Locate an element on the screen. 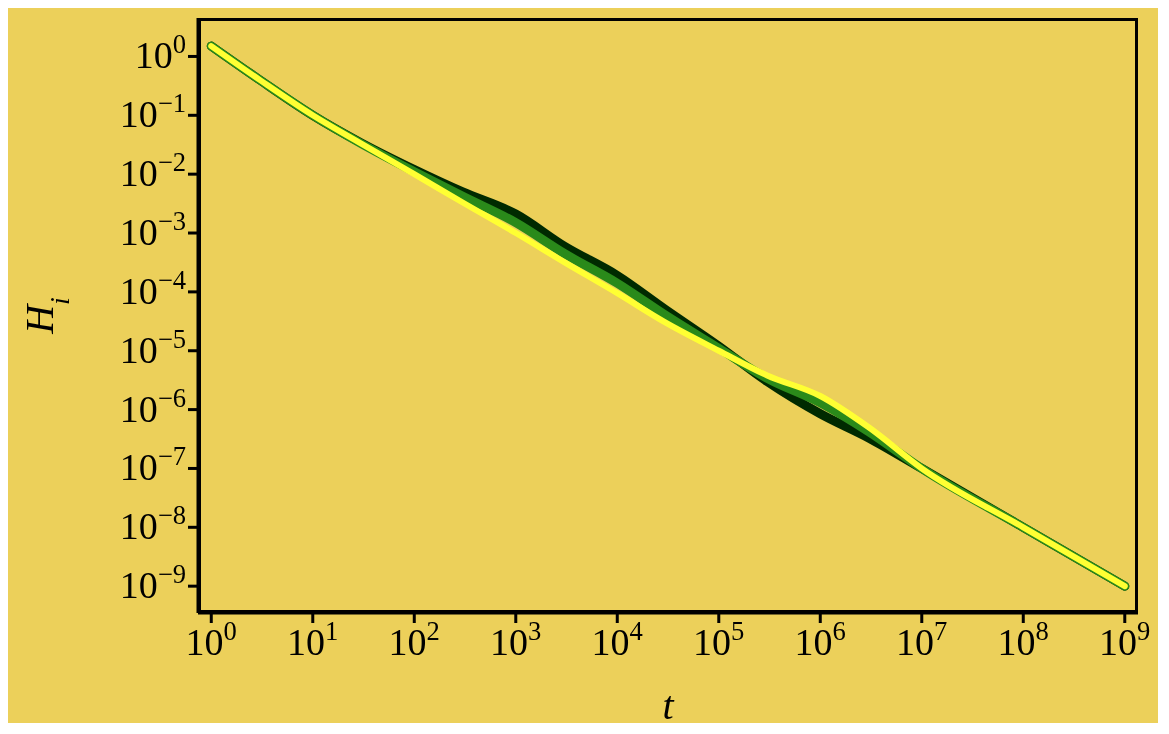  y-tick-label: 10$^{−1}$ is located at coordinates (152, 112).